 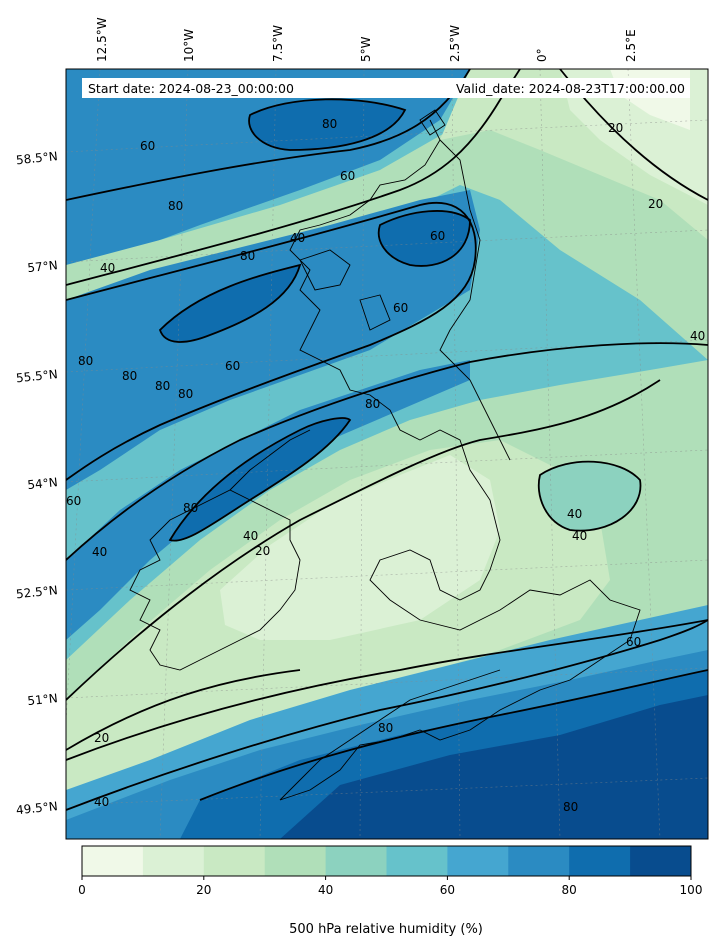 I want to click on colorbar-tick-label: 20, so click(x=203, y=890).